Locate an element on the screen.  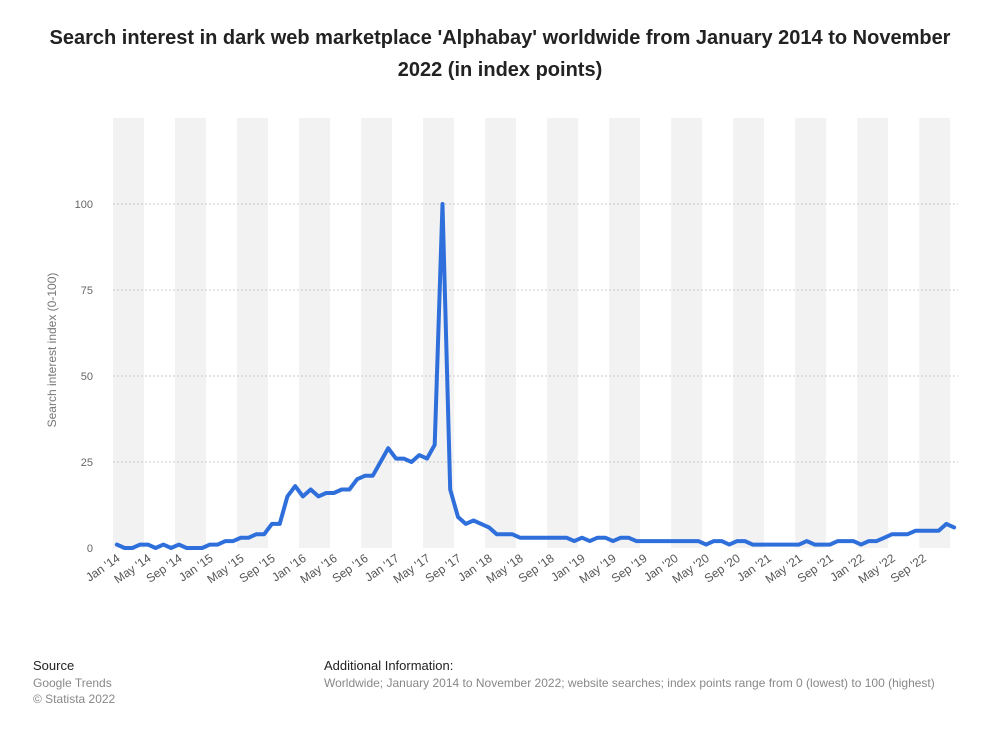
y-tick-label: 50 is located at coordinates (87, 377).